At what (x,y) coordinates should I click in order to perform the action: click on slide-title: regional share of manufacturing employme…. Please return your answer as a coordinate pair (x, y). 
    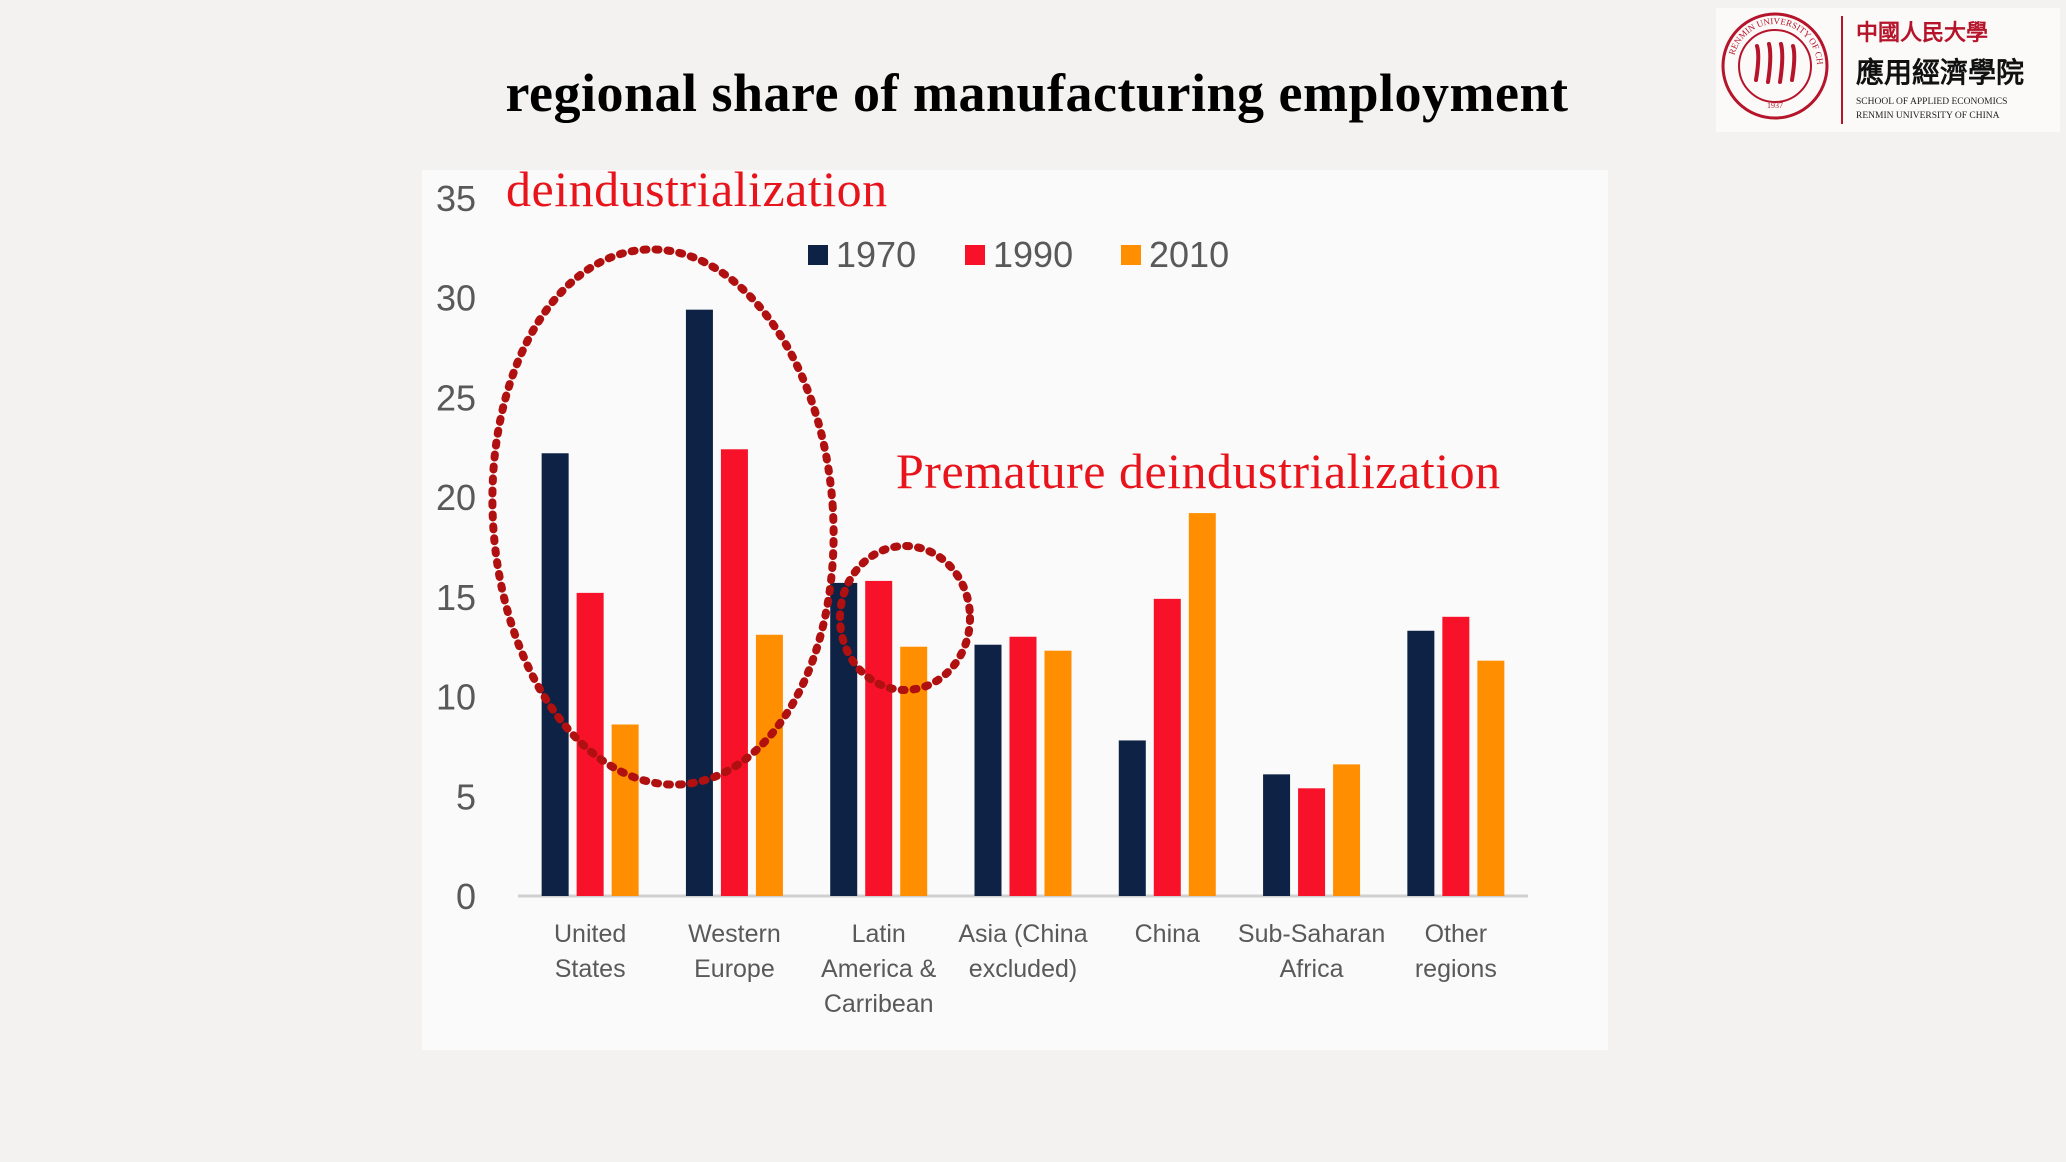
    Looking at the image, I should click on (1037, 93).